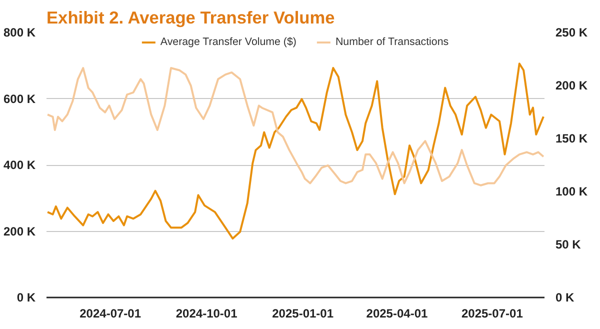 The image size is (600, 329). What do you see at coordinates (397, 313) in the screenshot?
I see `x-tick-label: 2025-04-01` at bounding box center [397, 313].